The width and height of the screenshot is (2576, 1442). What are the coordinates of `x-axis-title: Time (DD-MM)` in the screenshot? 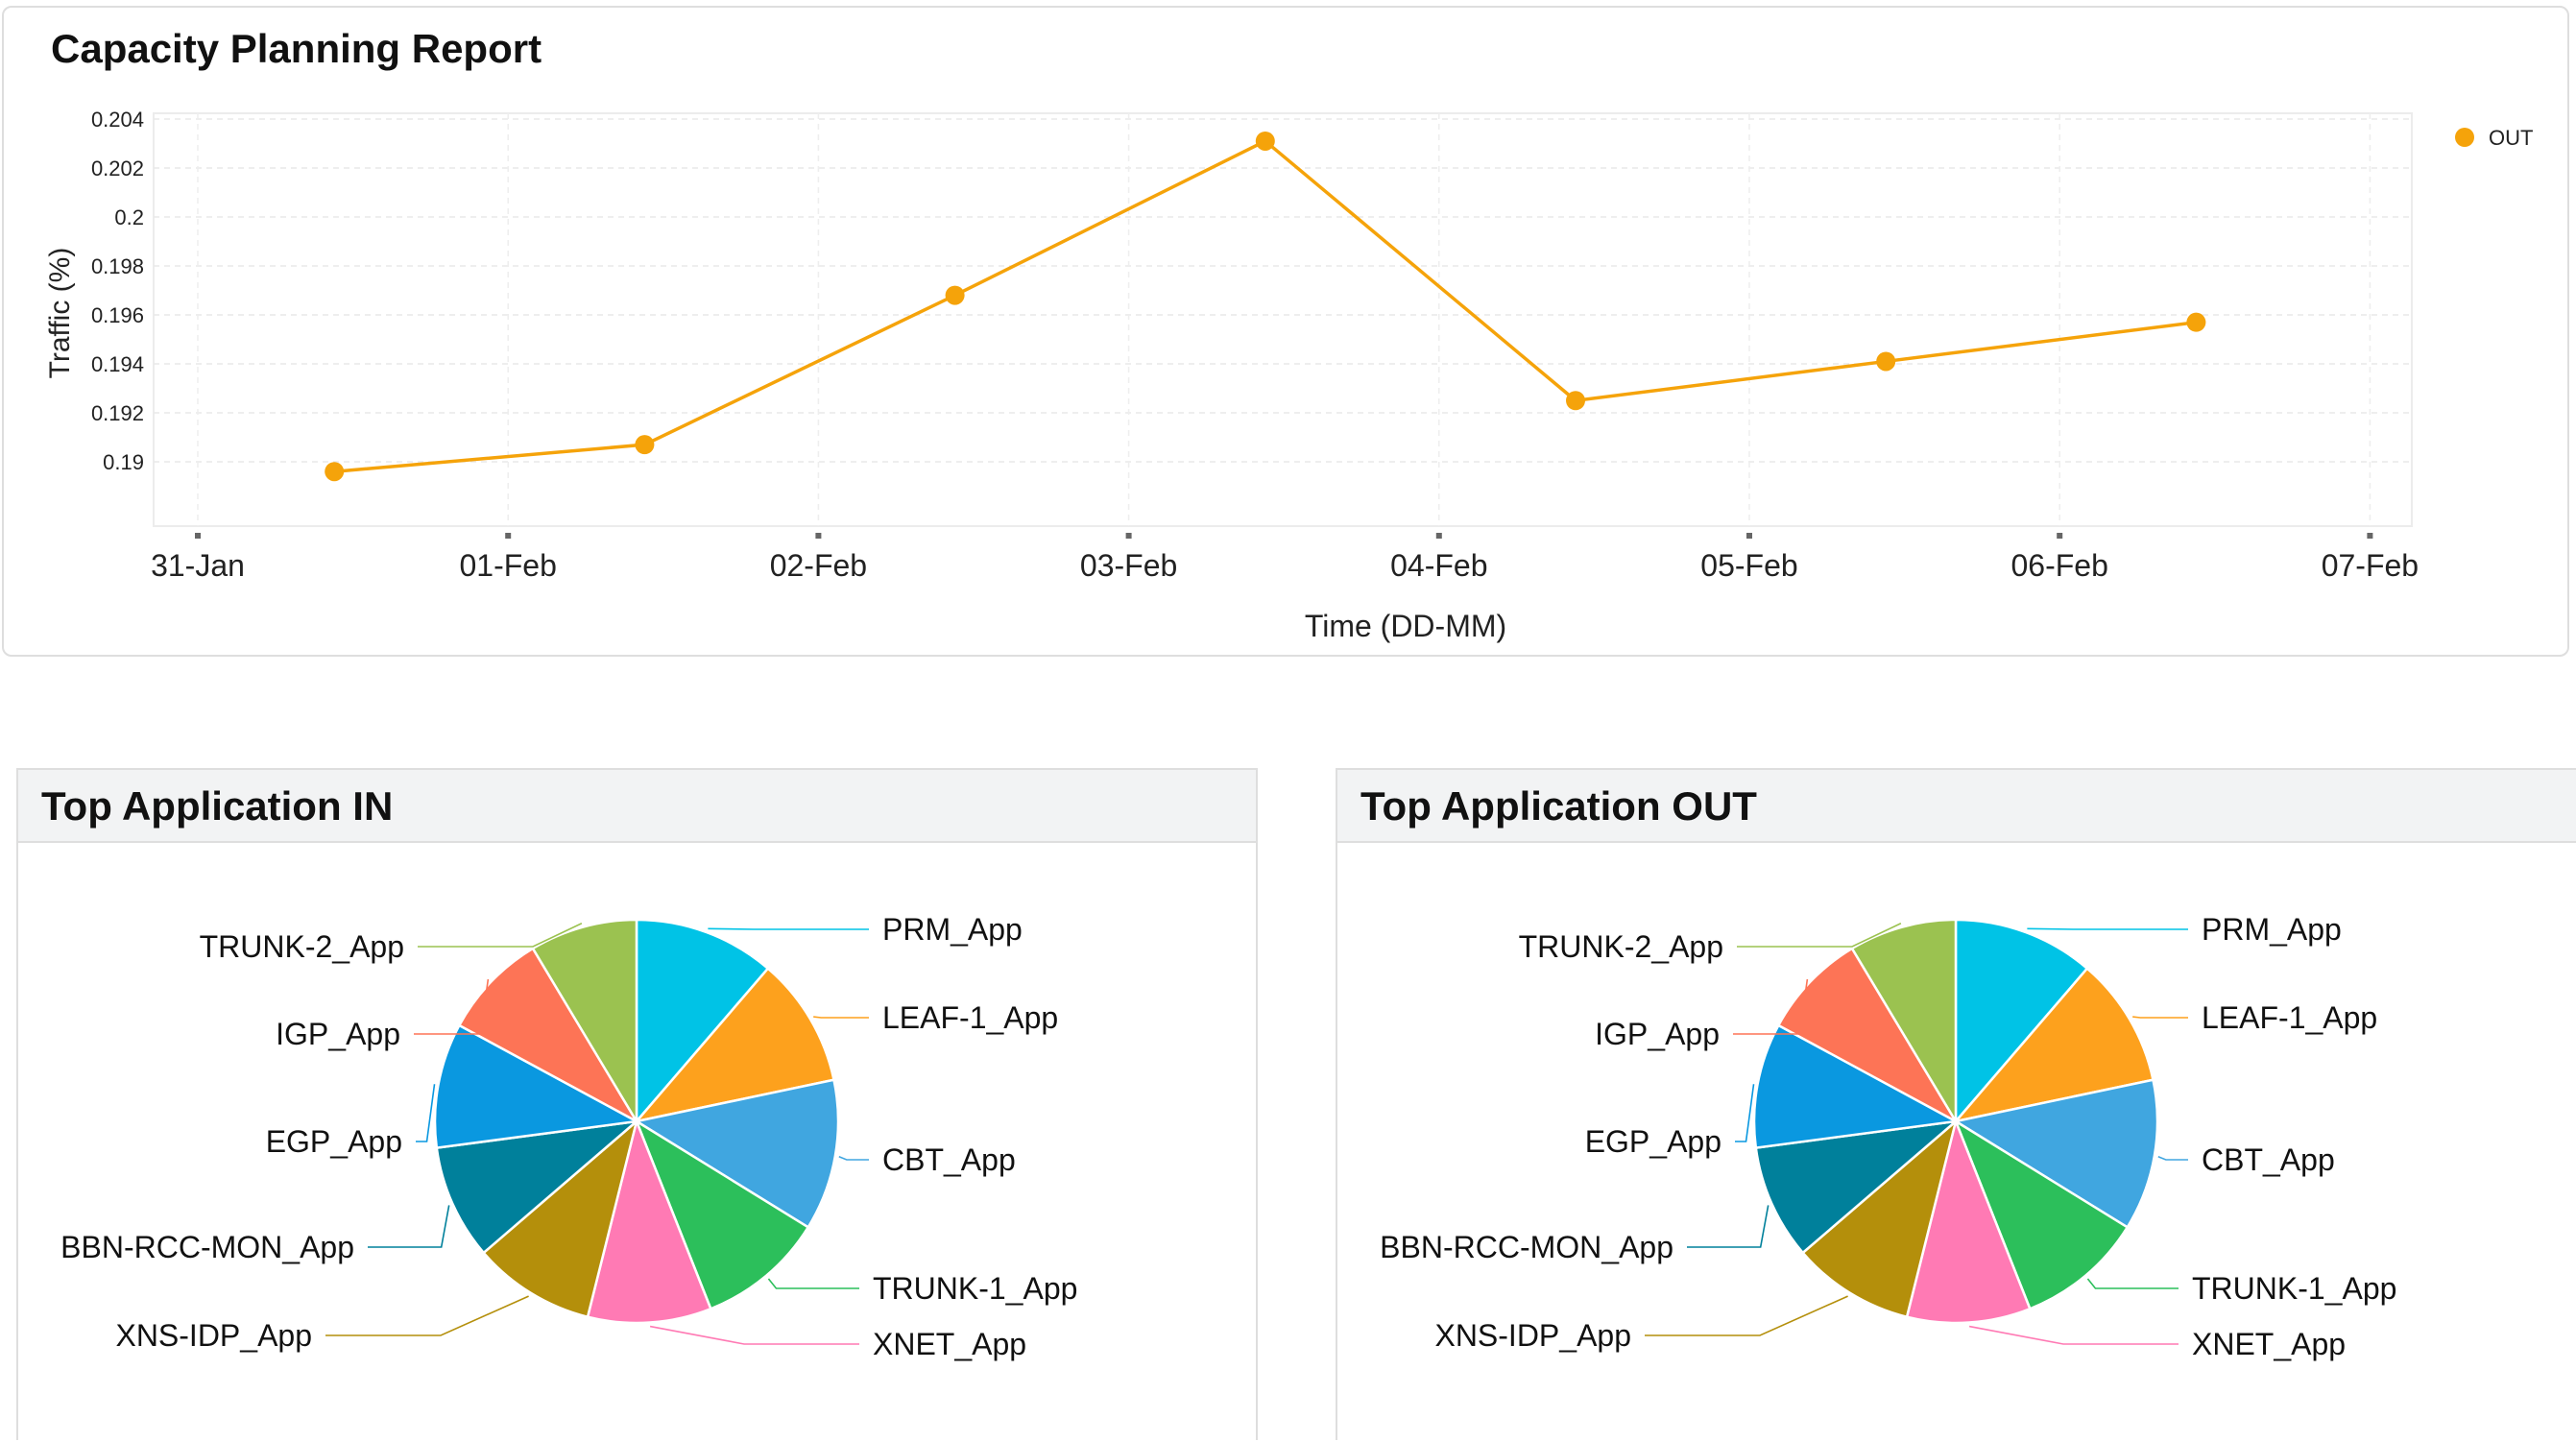 It's located at (1405, 626).